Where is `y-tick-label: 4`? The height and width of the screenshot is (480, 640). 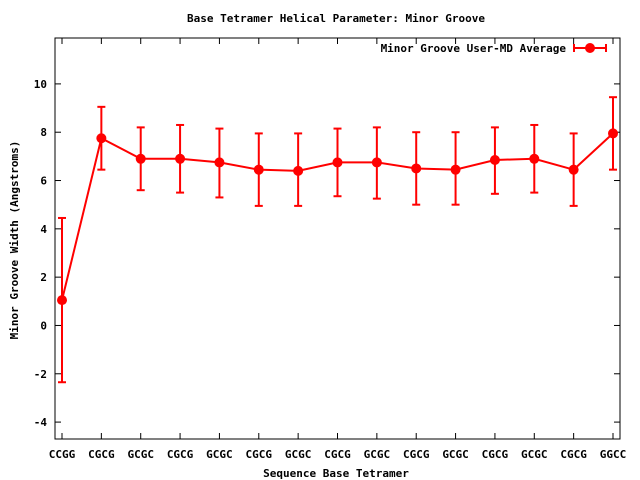
y-tick-label: 4 is located at coordinates (43, 229).